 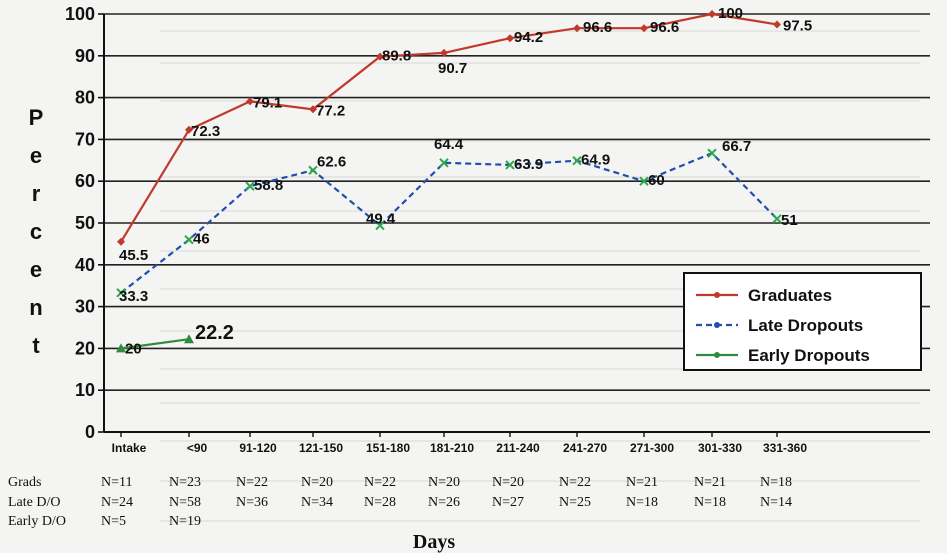 What do you see at coordinates (24, 482) in the screenshot?
I see `table-row-label: Grads` at bounding box center [24, 482].